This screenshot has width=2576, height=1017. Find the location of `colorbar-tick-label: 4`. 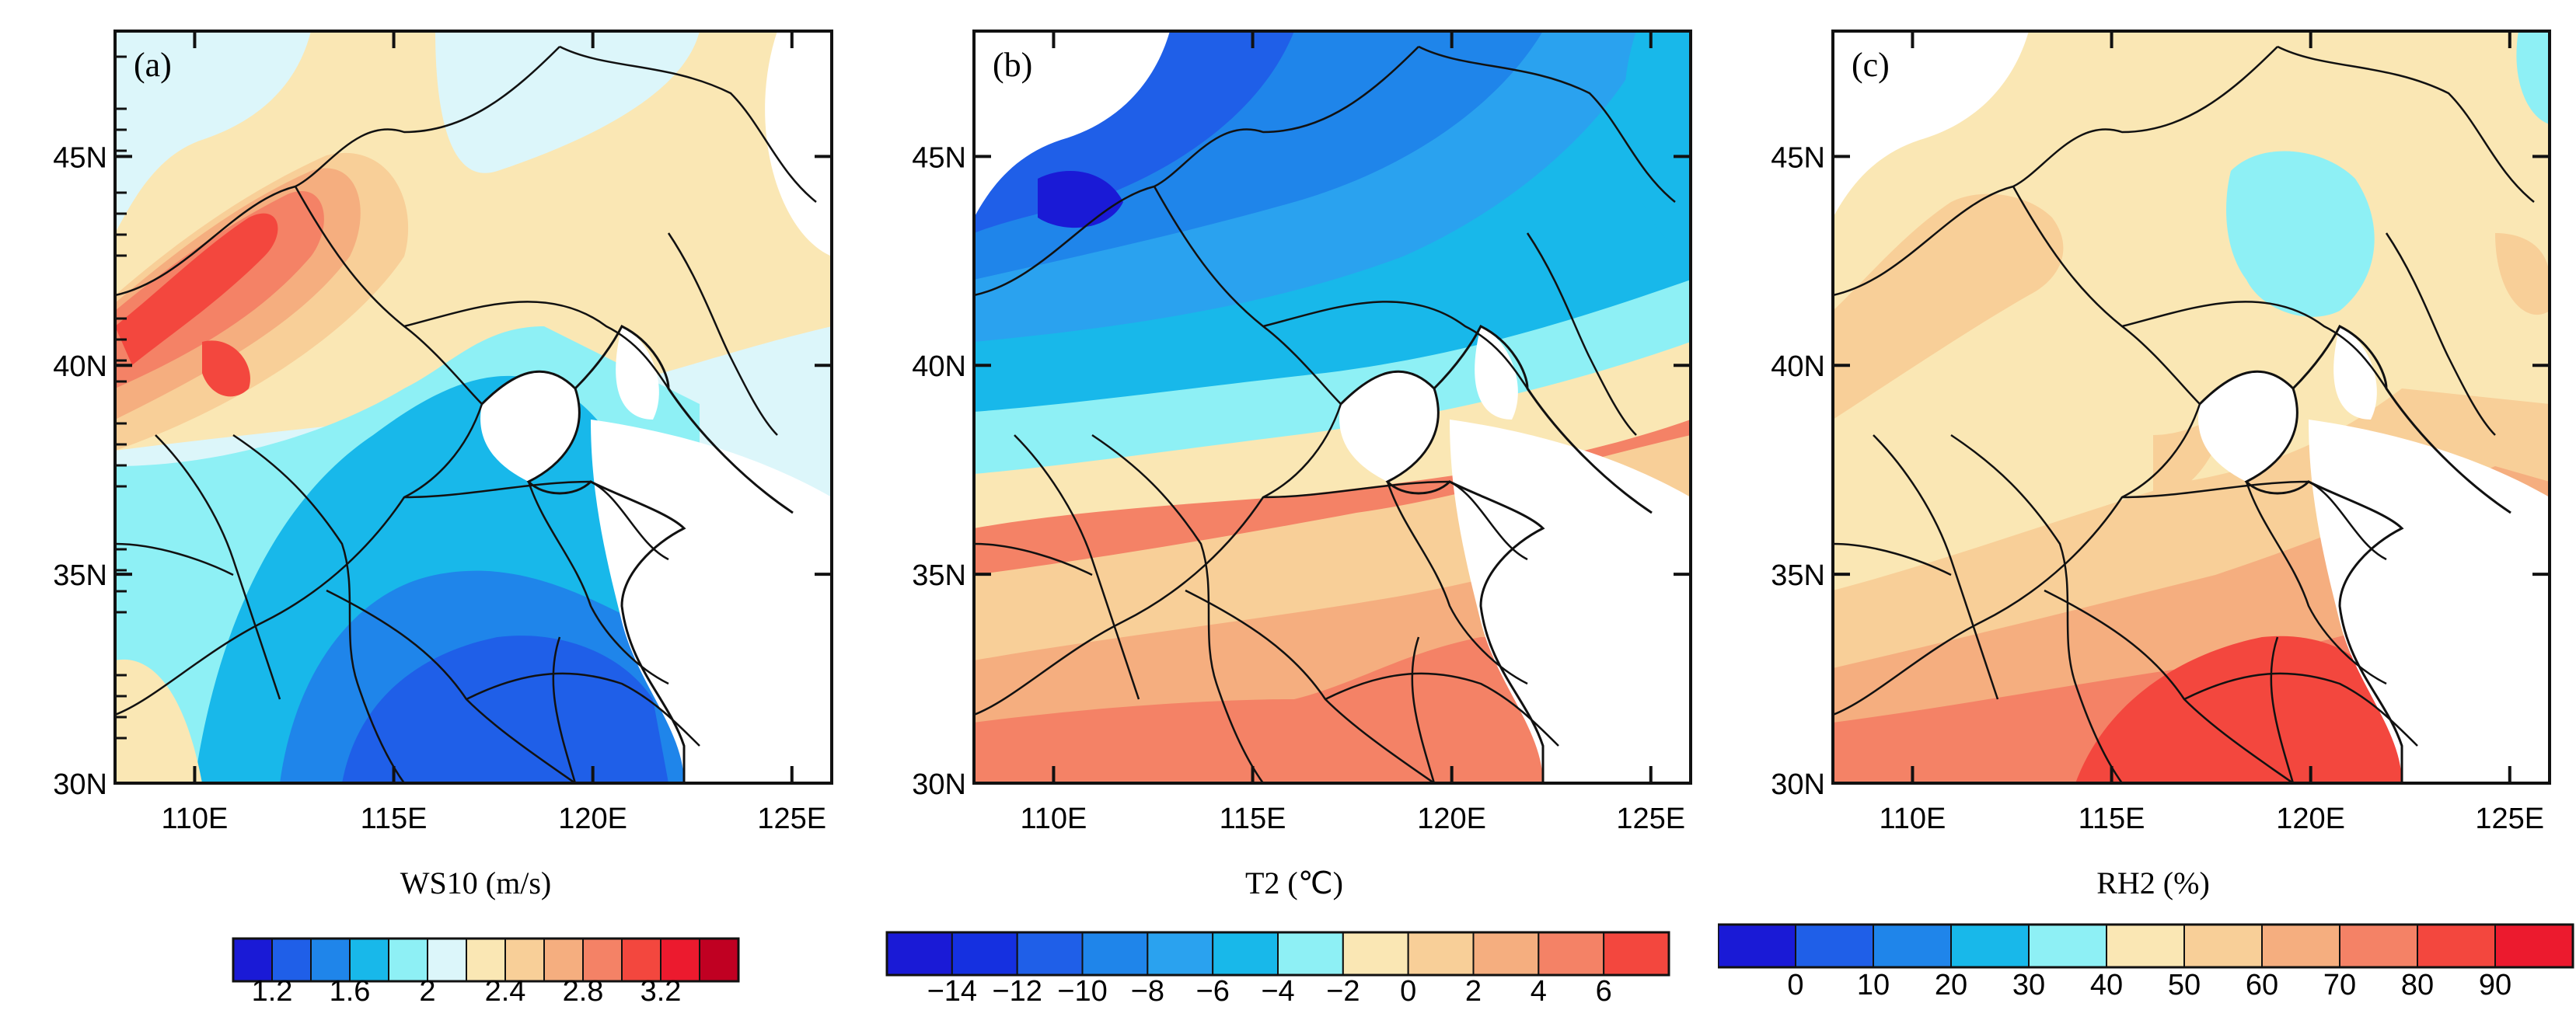

colorbar-tick-label: 4 is located at coordinates (1539, 991).